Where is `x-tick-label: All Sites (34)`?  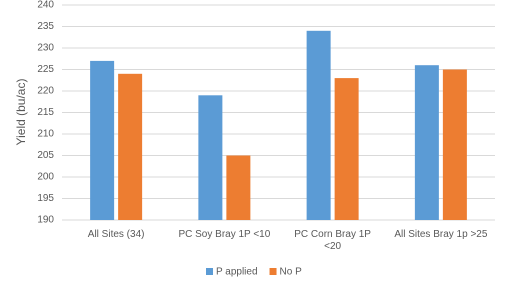 x-tick-label: All Sites (34) is located at coordinates (116, 234).